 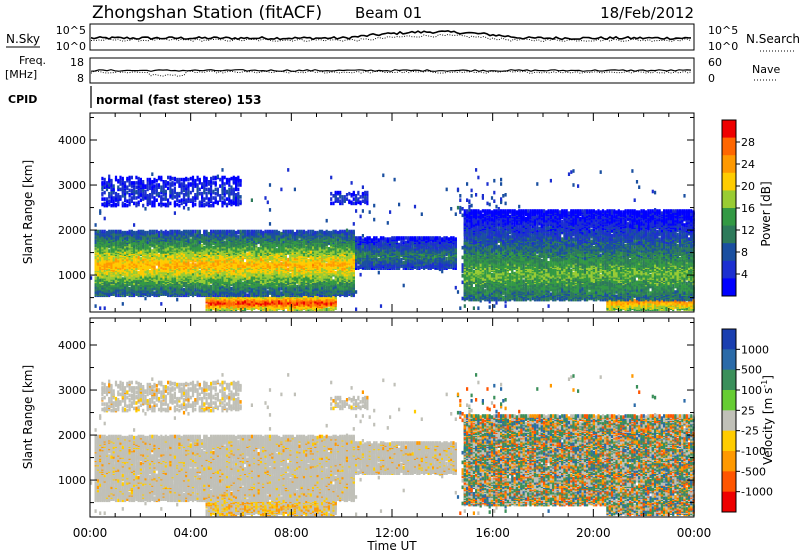 I want to click on freq-trace, so click(x=391, y=71).